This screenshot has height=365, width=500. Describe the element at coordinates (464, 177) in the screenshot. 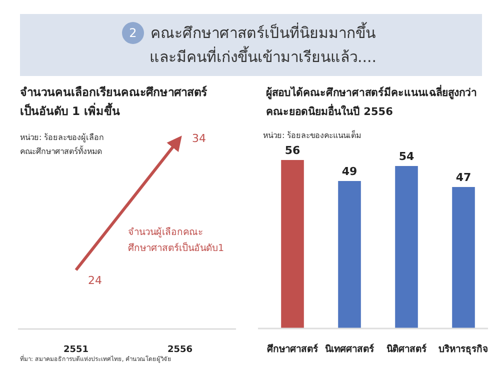

I see `data-label: 47` at that location.